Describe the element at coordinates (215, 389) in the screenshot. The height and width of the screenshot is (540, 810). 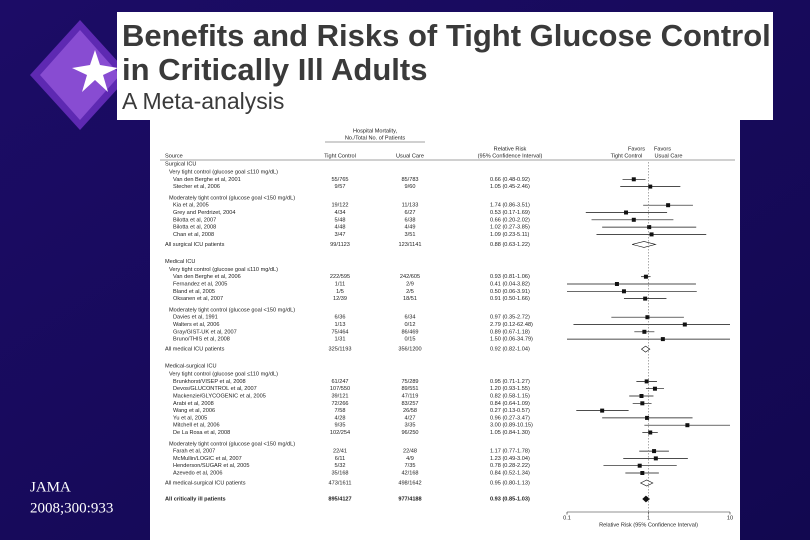
I see `study-label: Devos/GLUCONTROL et al, 2007` at that location.